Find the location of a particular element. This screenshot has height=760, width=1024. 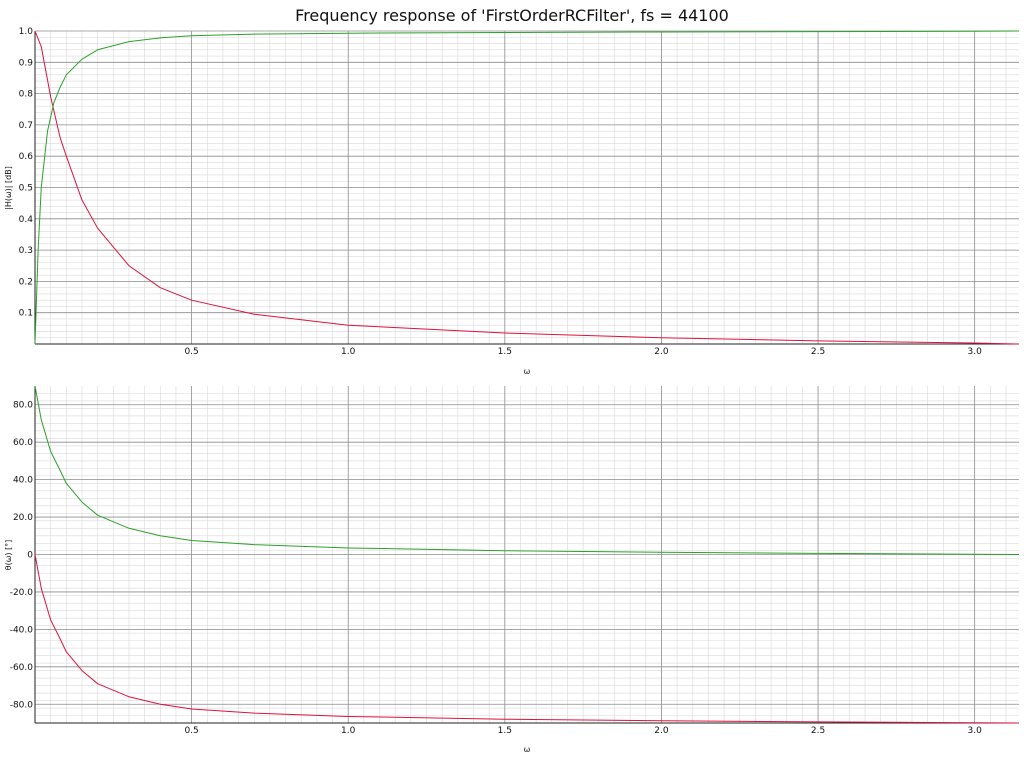

y-tick-label: 1.0 is located at coordinates (26, 32).